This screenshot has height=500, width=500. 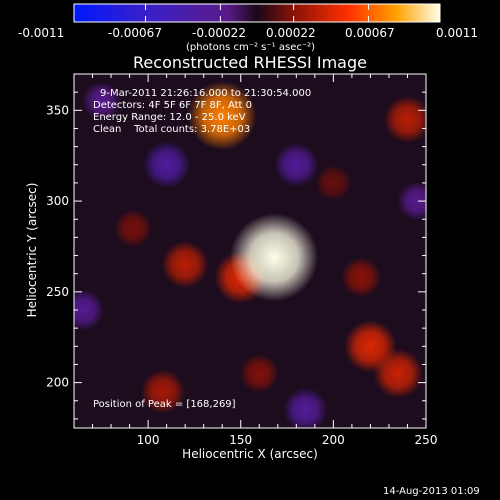 I want to click on detectors-label: Detectors: 4F 5F 6F 7F 8F, Att 0, so click(x=172, y=105).